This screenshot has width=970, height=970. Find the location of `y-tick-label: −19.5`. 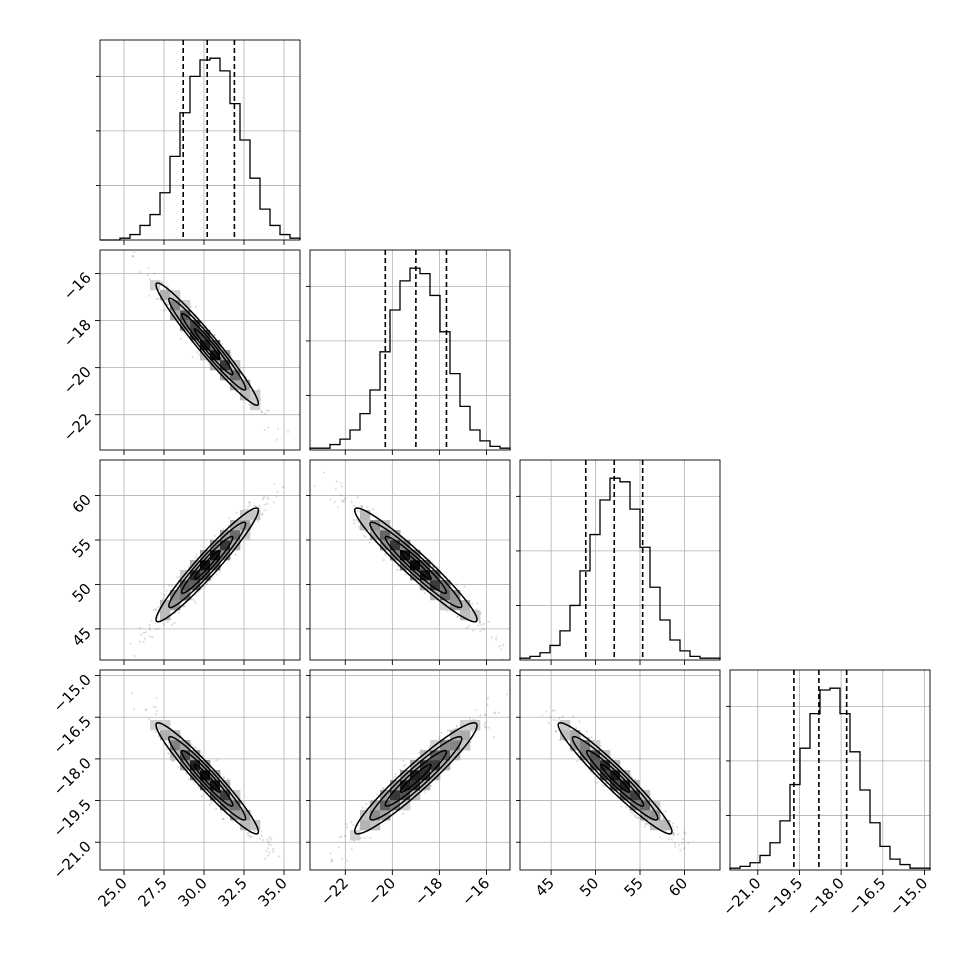

y-tick-label: −19.5 is located at coordinates (72, 818).